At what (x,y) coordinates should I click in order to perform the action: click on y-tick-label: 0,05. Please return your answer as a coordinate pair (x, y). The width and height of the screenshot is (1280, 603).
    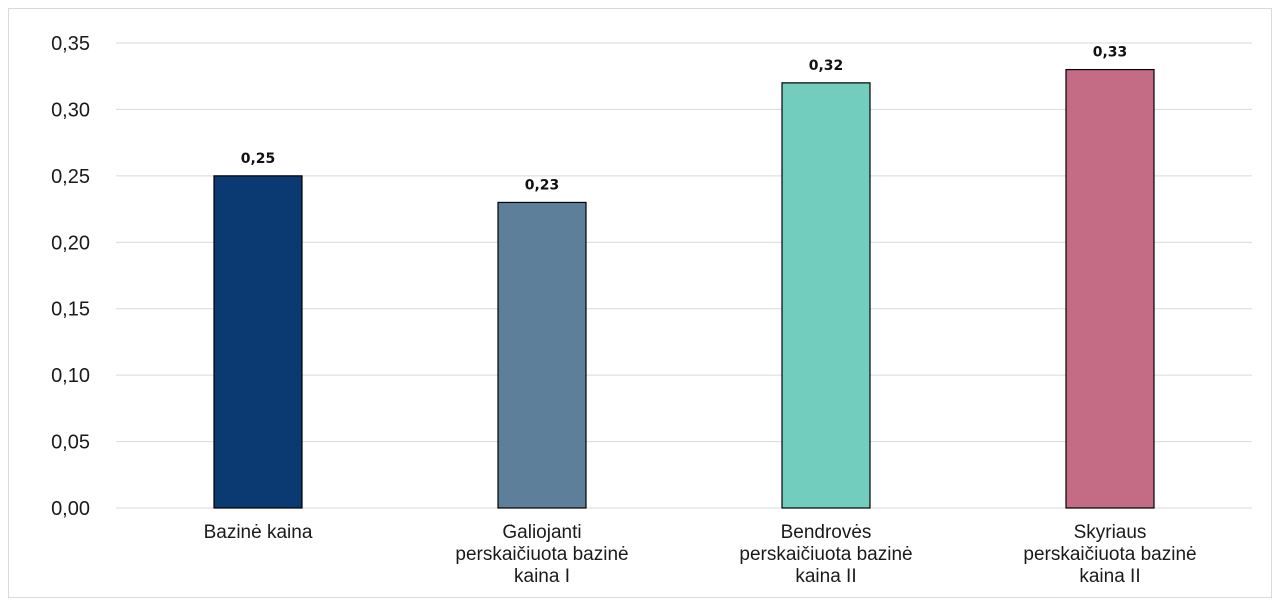
    Looking at the image, I should click on (70, 443).